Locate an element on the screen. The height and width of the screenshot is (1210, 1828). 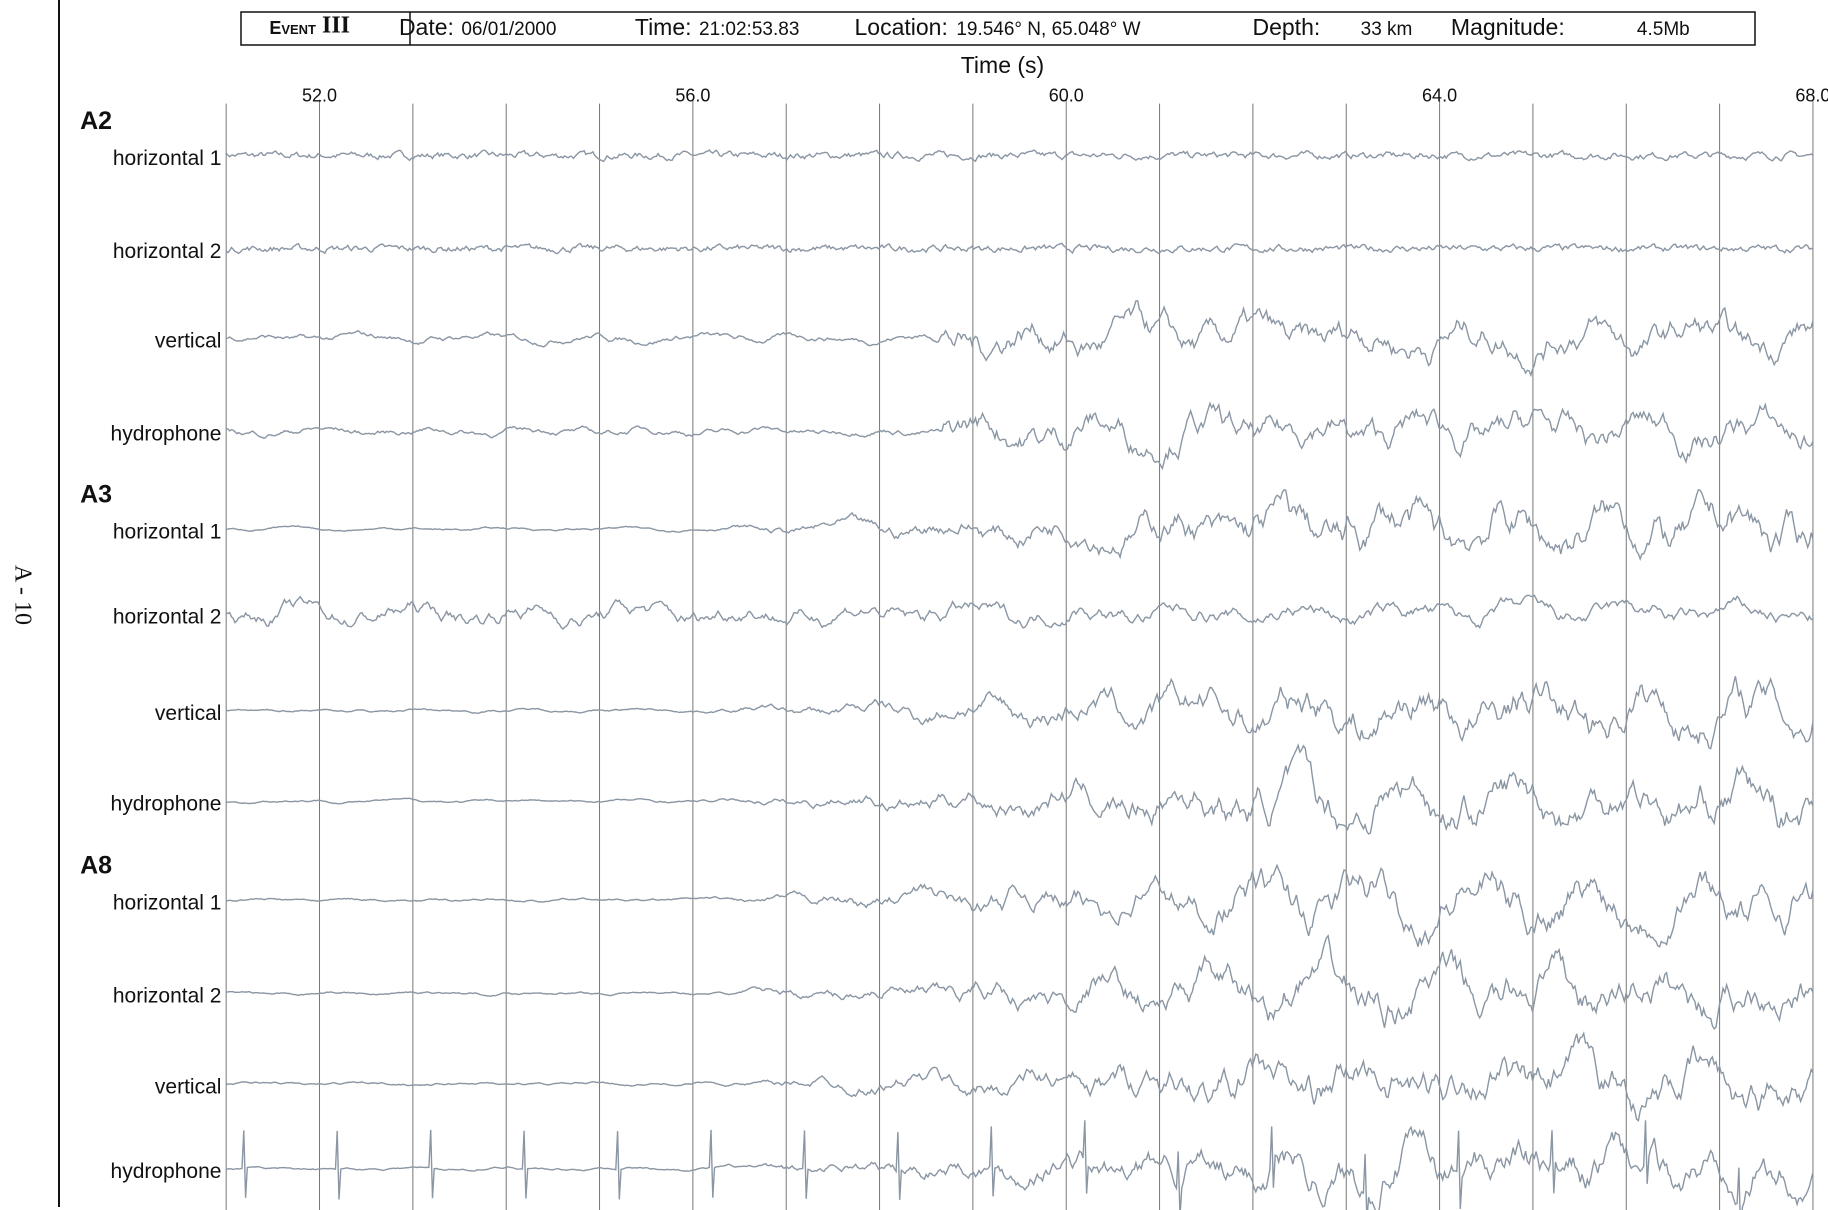
x-tick-label: 60.0 is located at coordinates (1066, 95).